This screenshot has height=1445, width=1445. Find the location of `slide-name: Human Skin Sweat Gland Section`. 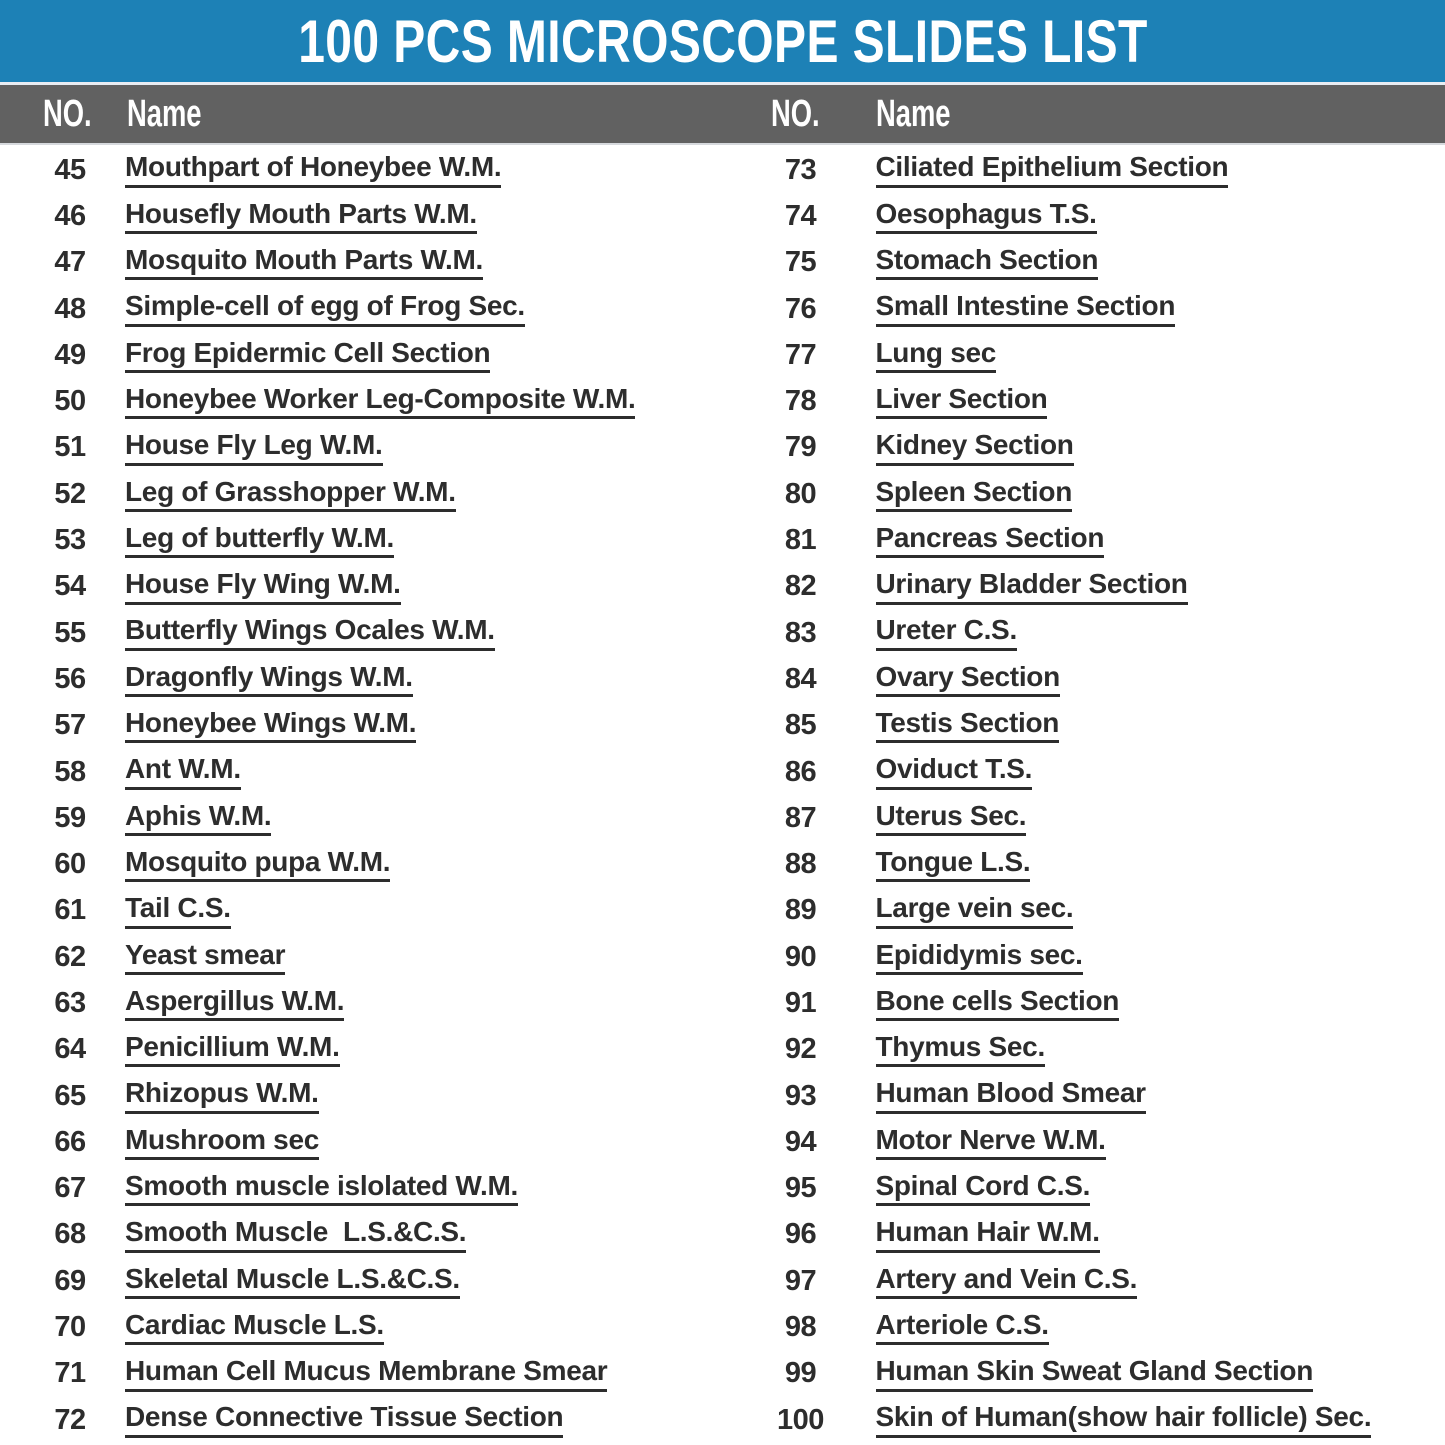

slide-name: Human Skin Sweat Gland Section is located at coordinates (1094, 1374).